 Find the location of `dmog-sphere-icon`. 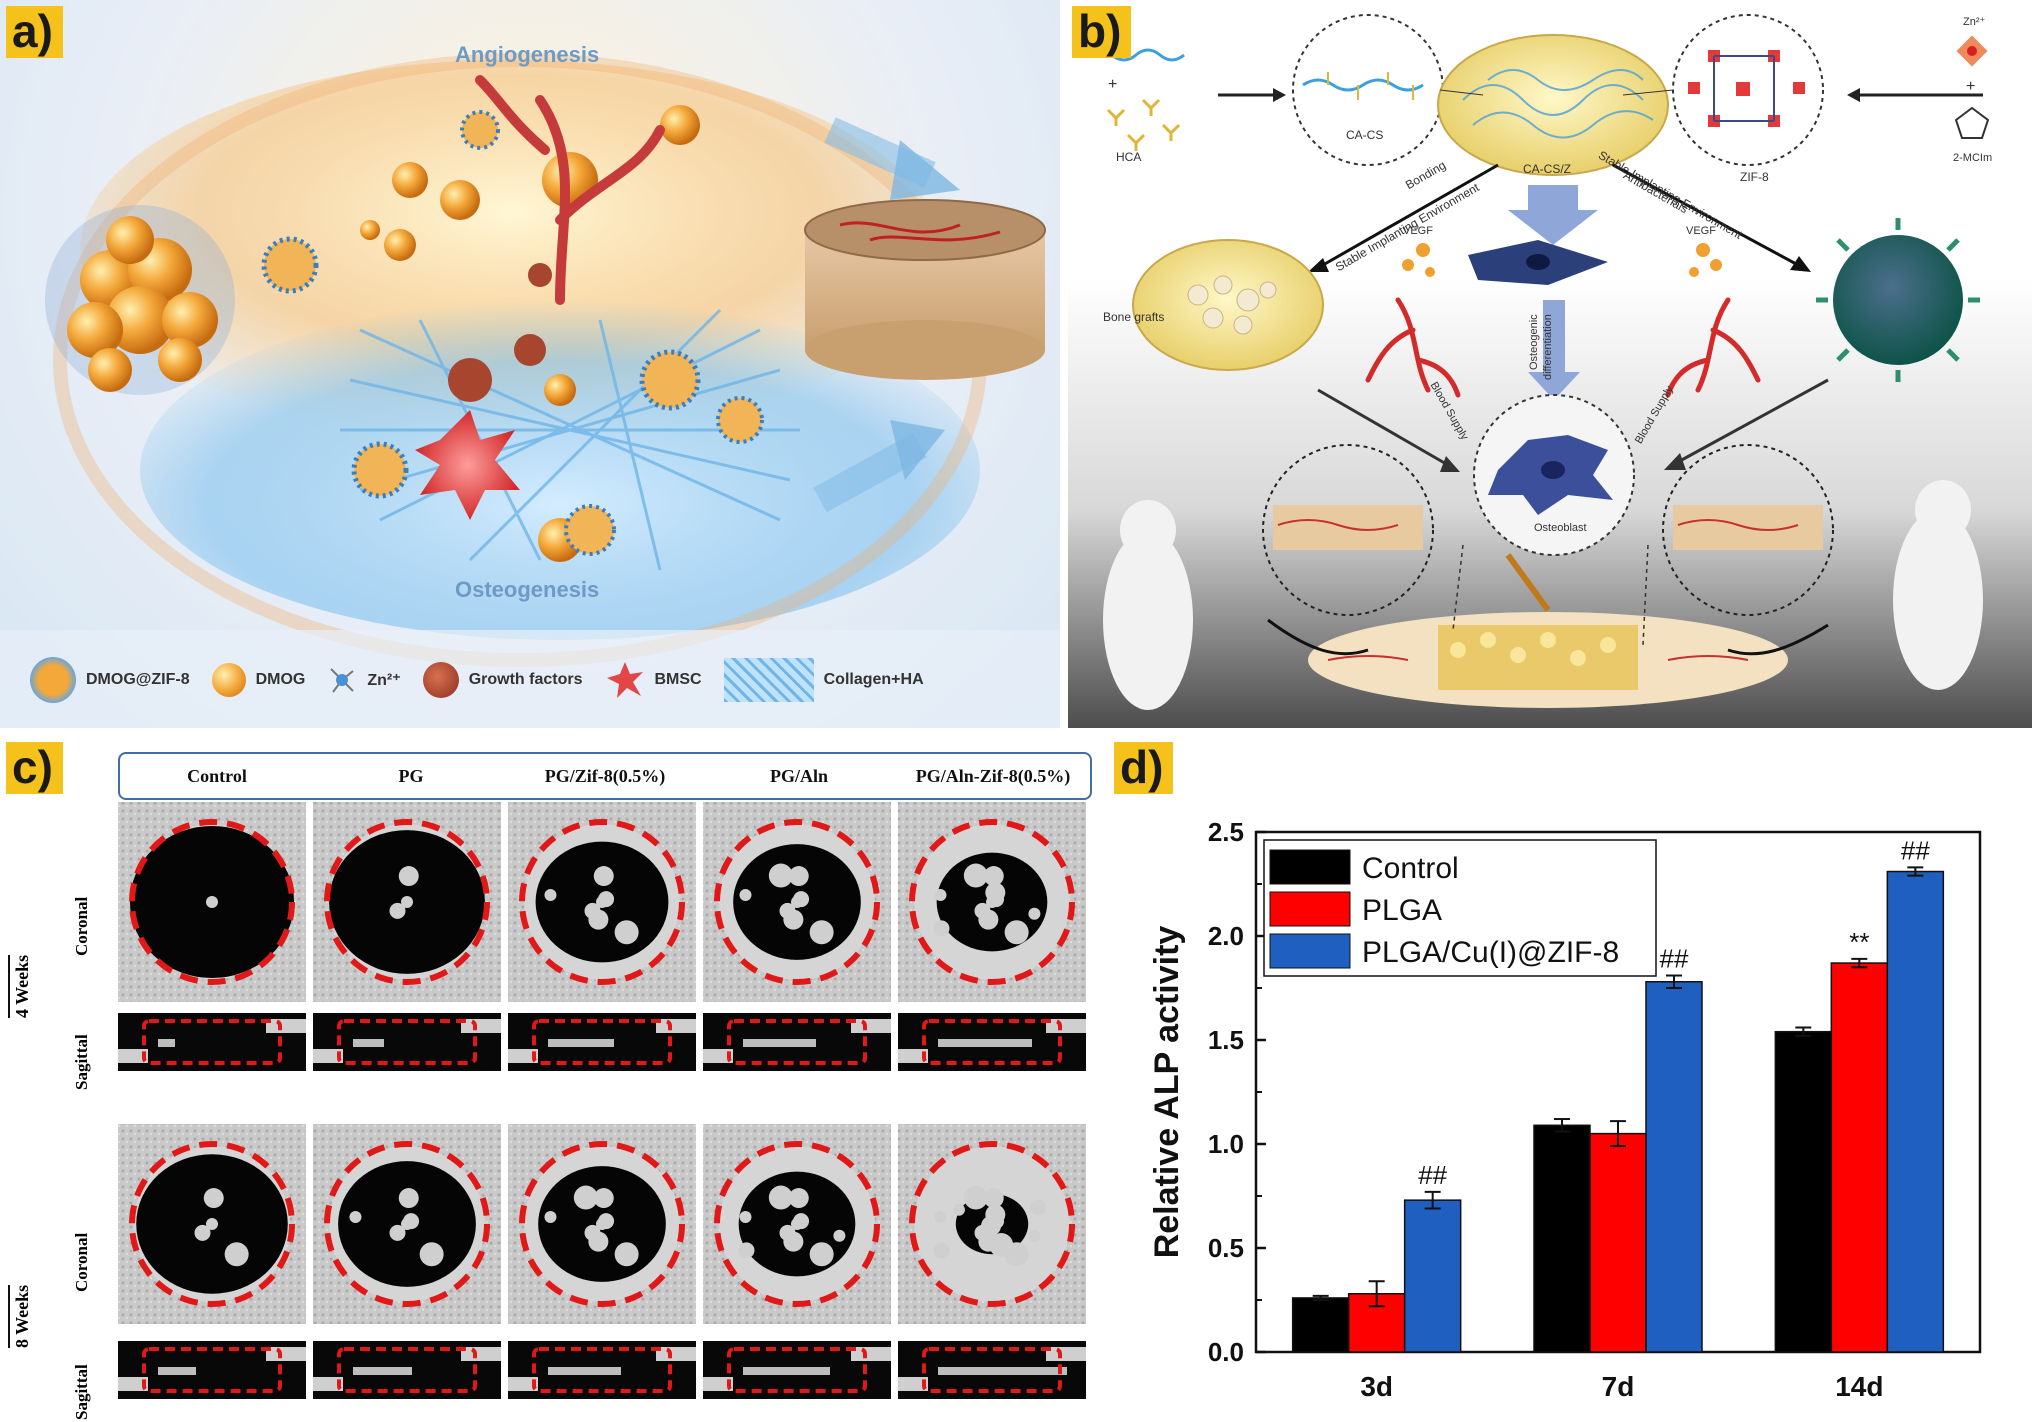

dmog-sphere-icon is located at coordinates (228, 680).